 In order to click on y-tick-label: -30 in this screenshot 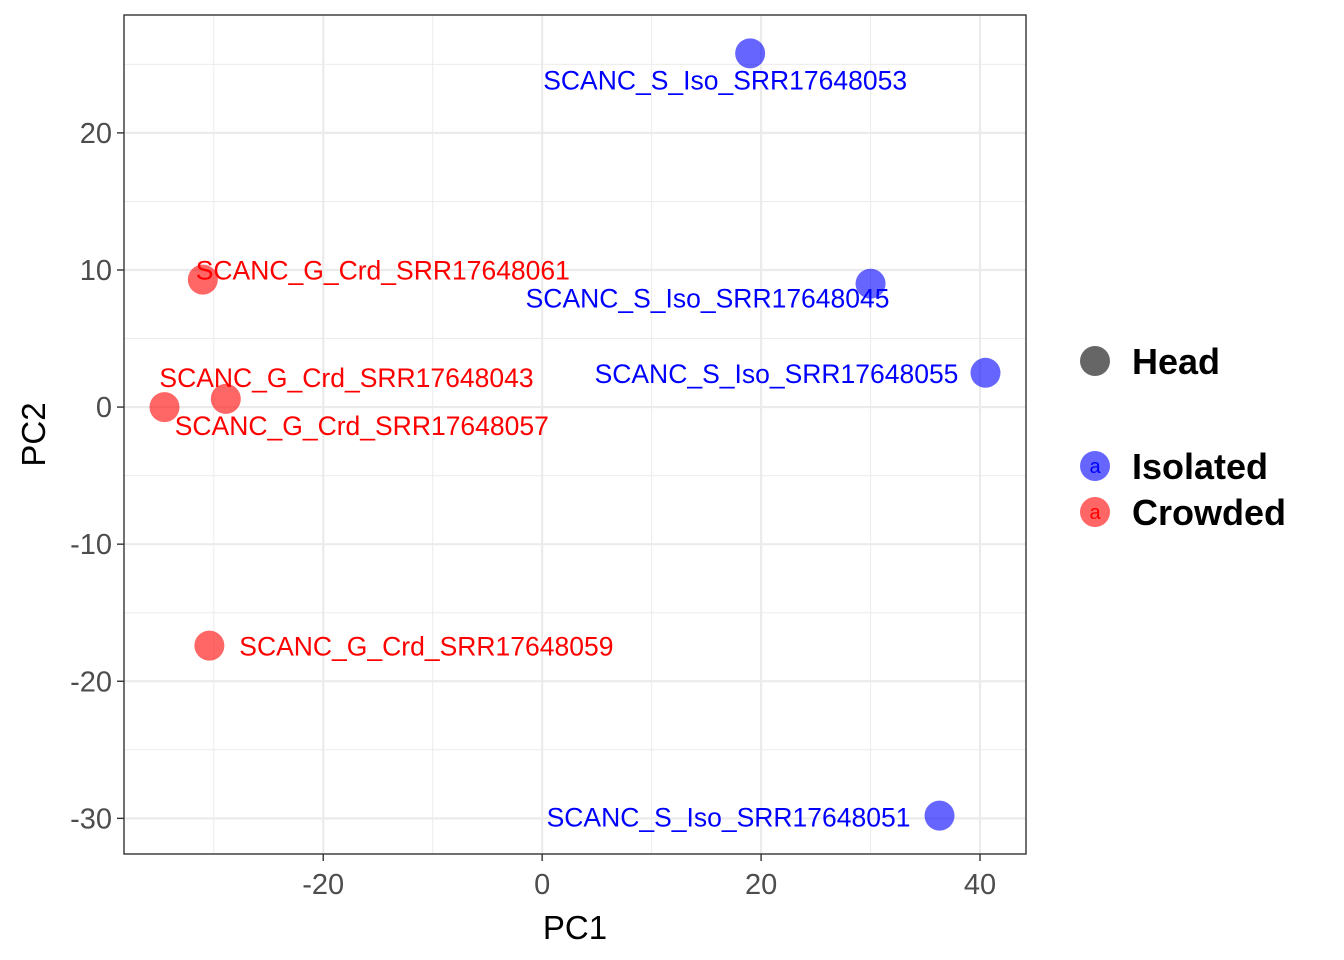, I will do `click(91, 819)`.